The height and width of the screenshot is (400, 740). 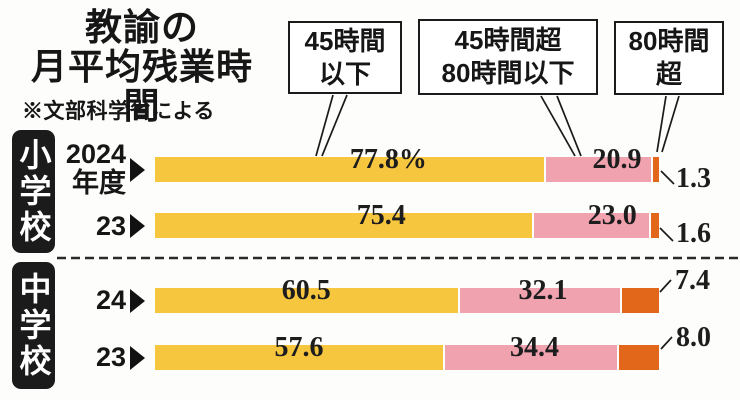 I want to click on bar-jh-24-45to80, so click(x=539, y=300).